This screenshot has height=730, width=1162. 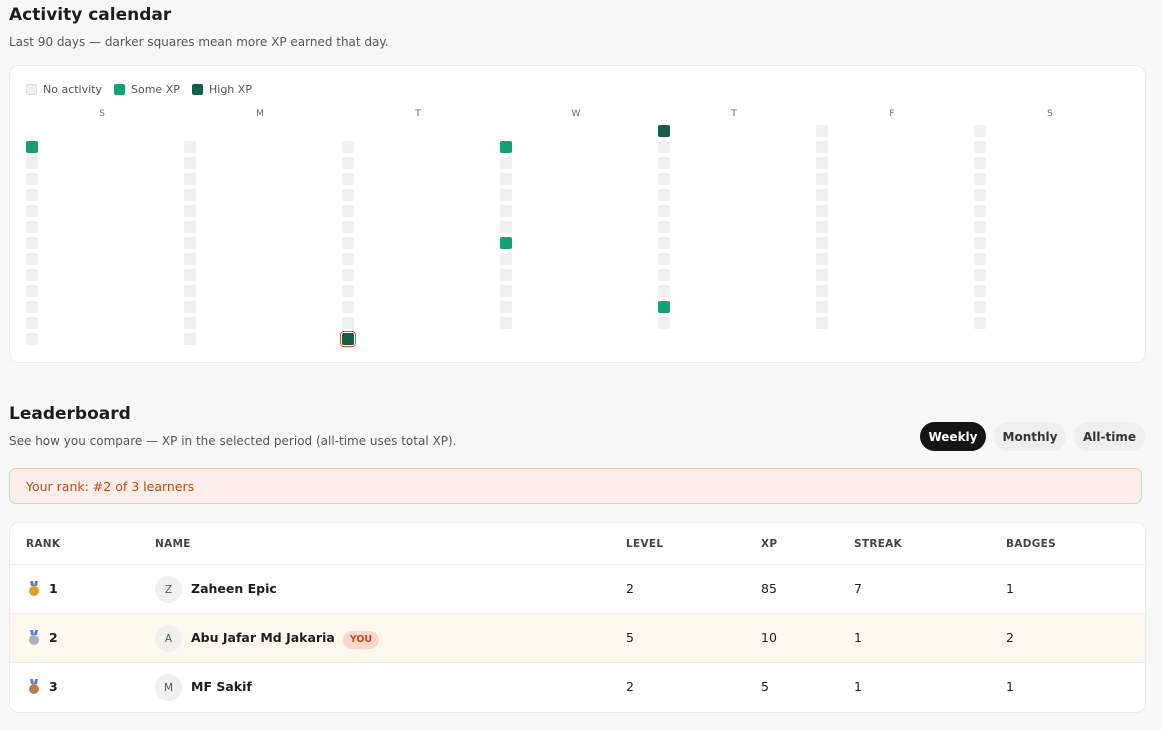 I want to click on rank-note: Your rank: #2 of 3 learners, so click(x=575, y=486).